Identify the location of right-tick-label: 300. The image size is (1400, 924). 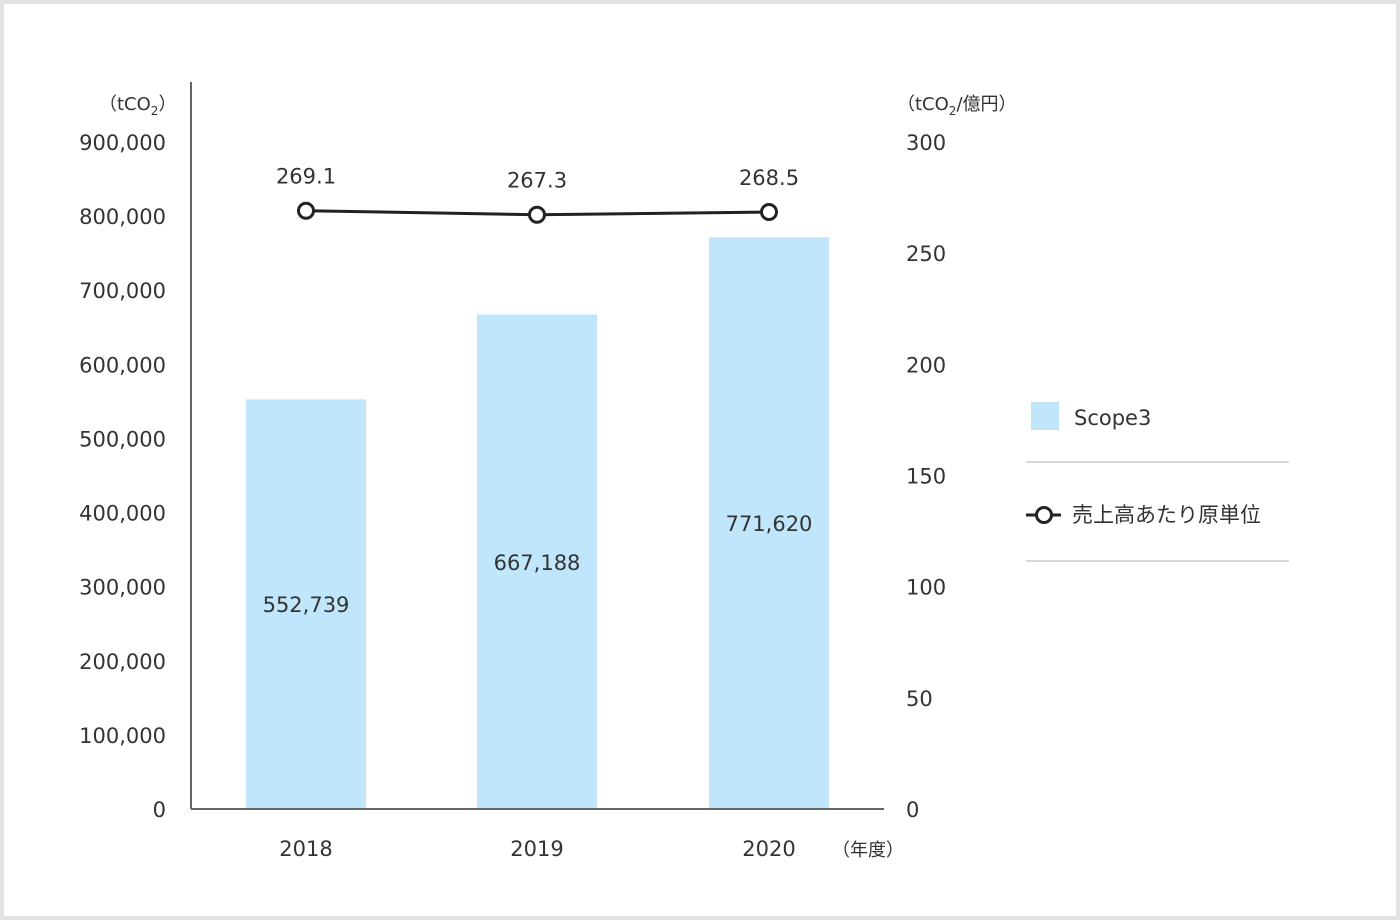
(926, 143).